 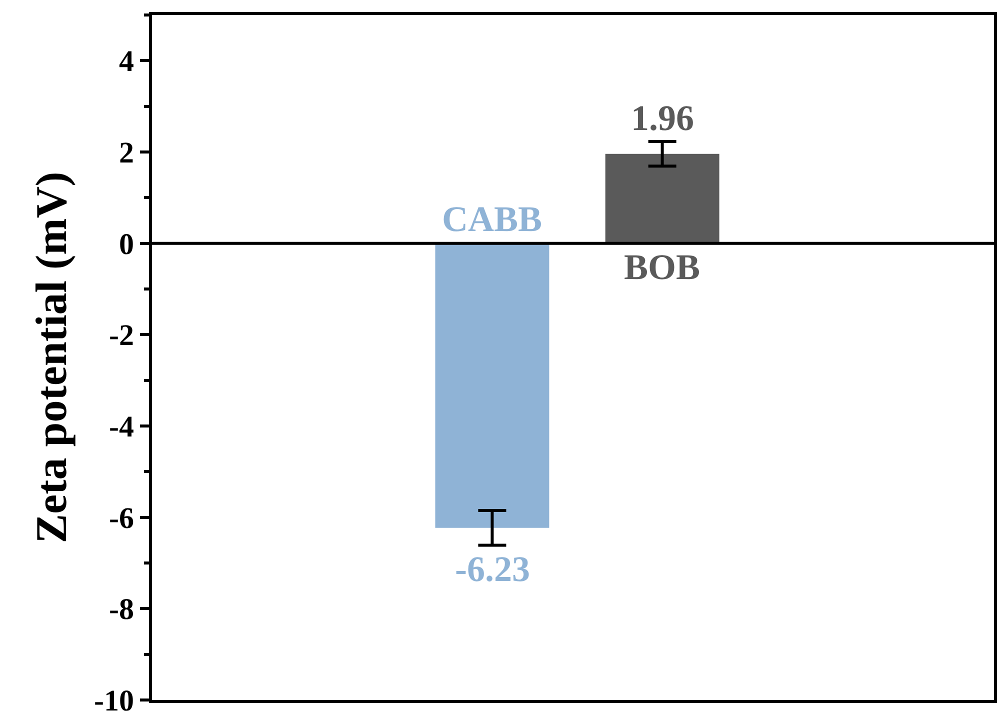 What do you see at coordinates (121, 518) in the screenshot?
I see `y-tick-label: -6` at bounding box center [121, 518].